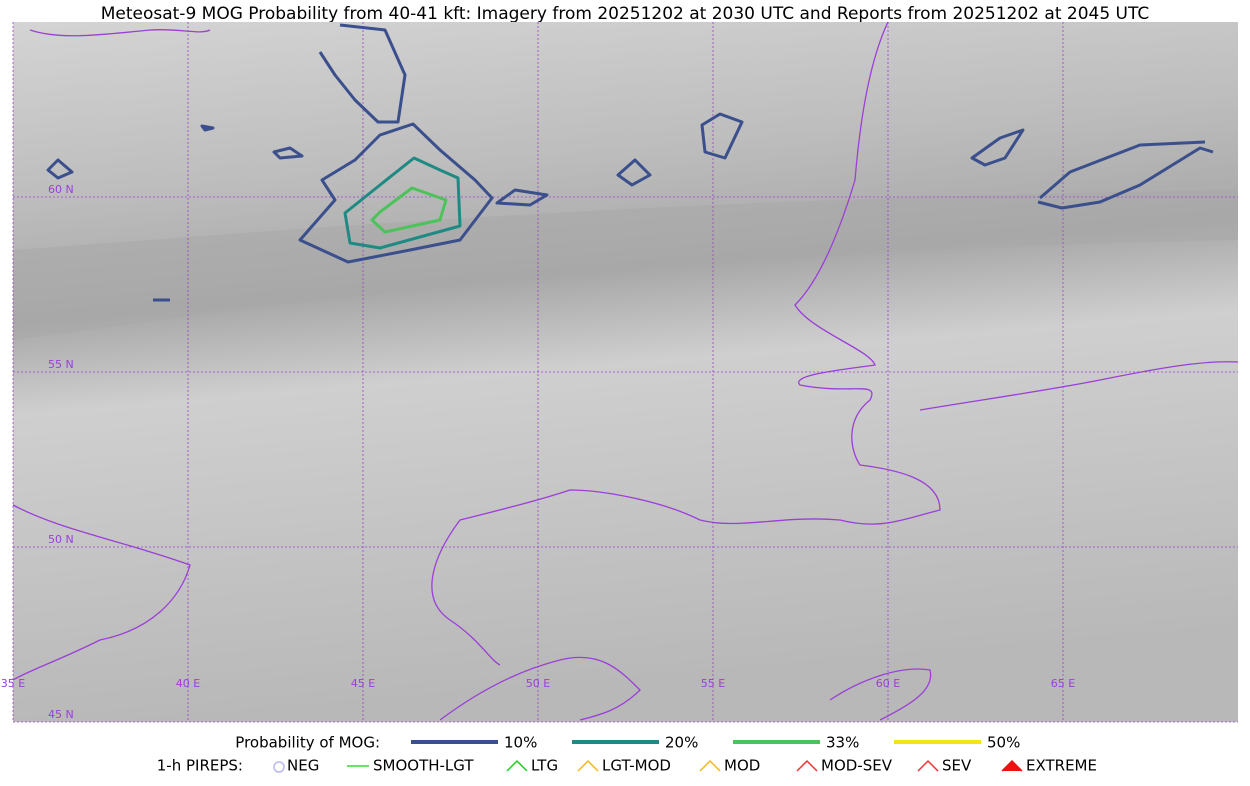 The width and height of the screenshot is (1250, 786). Describe the element at coordinates (200, 766) in the screenshot. I see `legend-label: 1-h PIREPS:` at that location.